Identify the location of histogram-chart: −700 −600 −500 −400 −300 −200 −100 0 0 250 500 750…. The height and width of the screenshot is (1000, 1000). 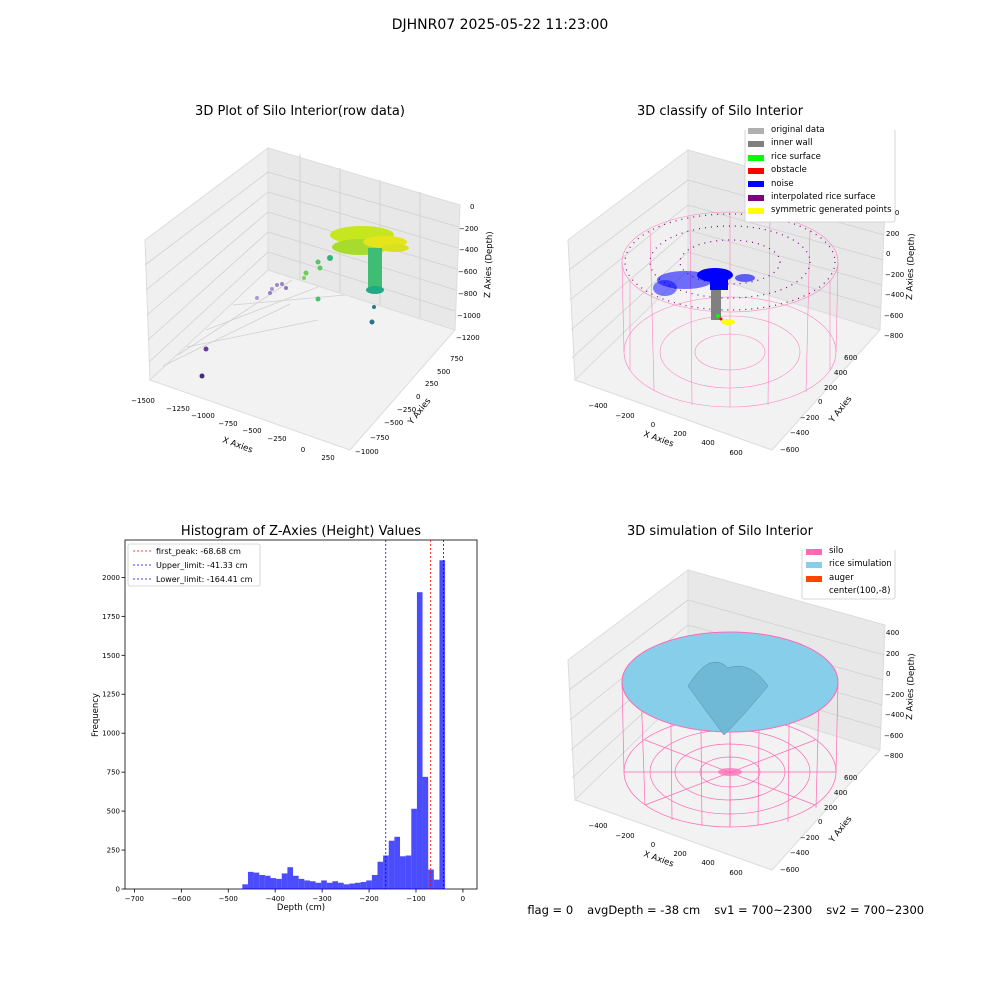
(284, 726).